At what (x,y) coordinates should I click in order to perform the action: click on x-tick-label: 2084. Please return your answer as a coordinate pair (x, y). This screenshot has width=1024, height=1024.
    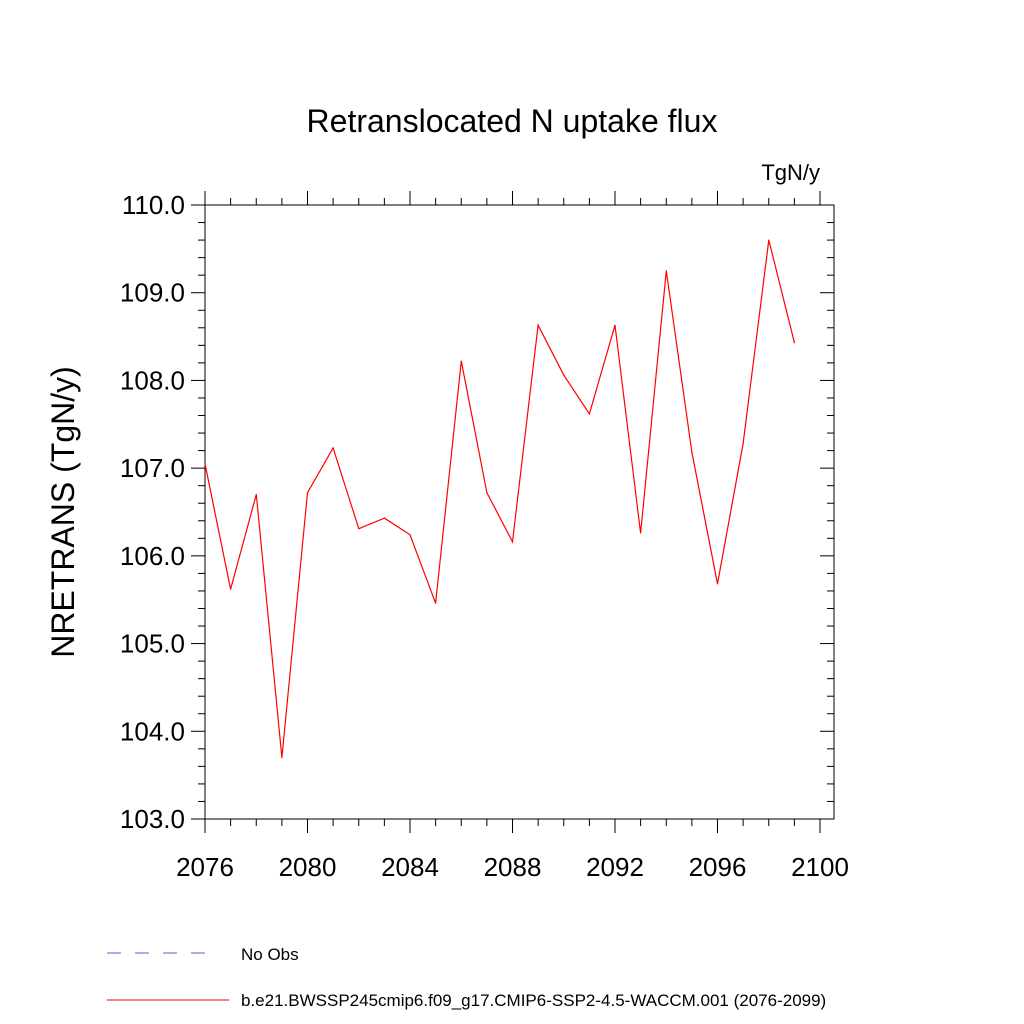
    Looking at the image, I should click on (410, 867).